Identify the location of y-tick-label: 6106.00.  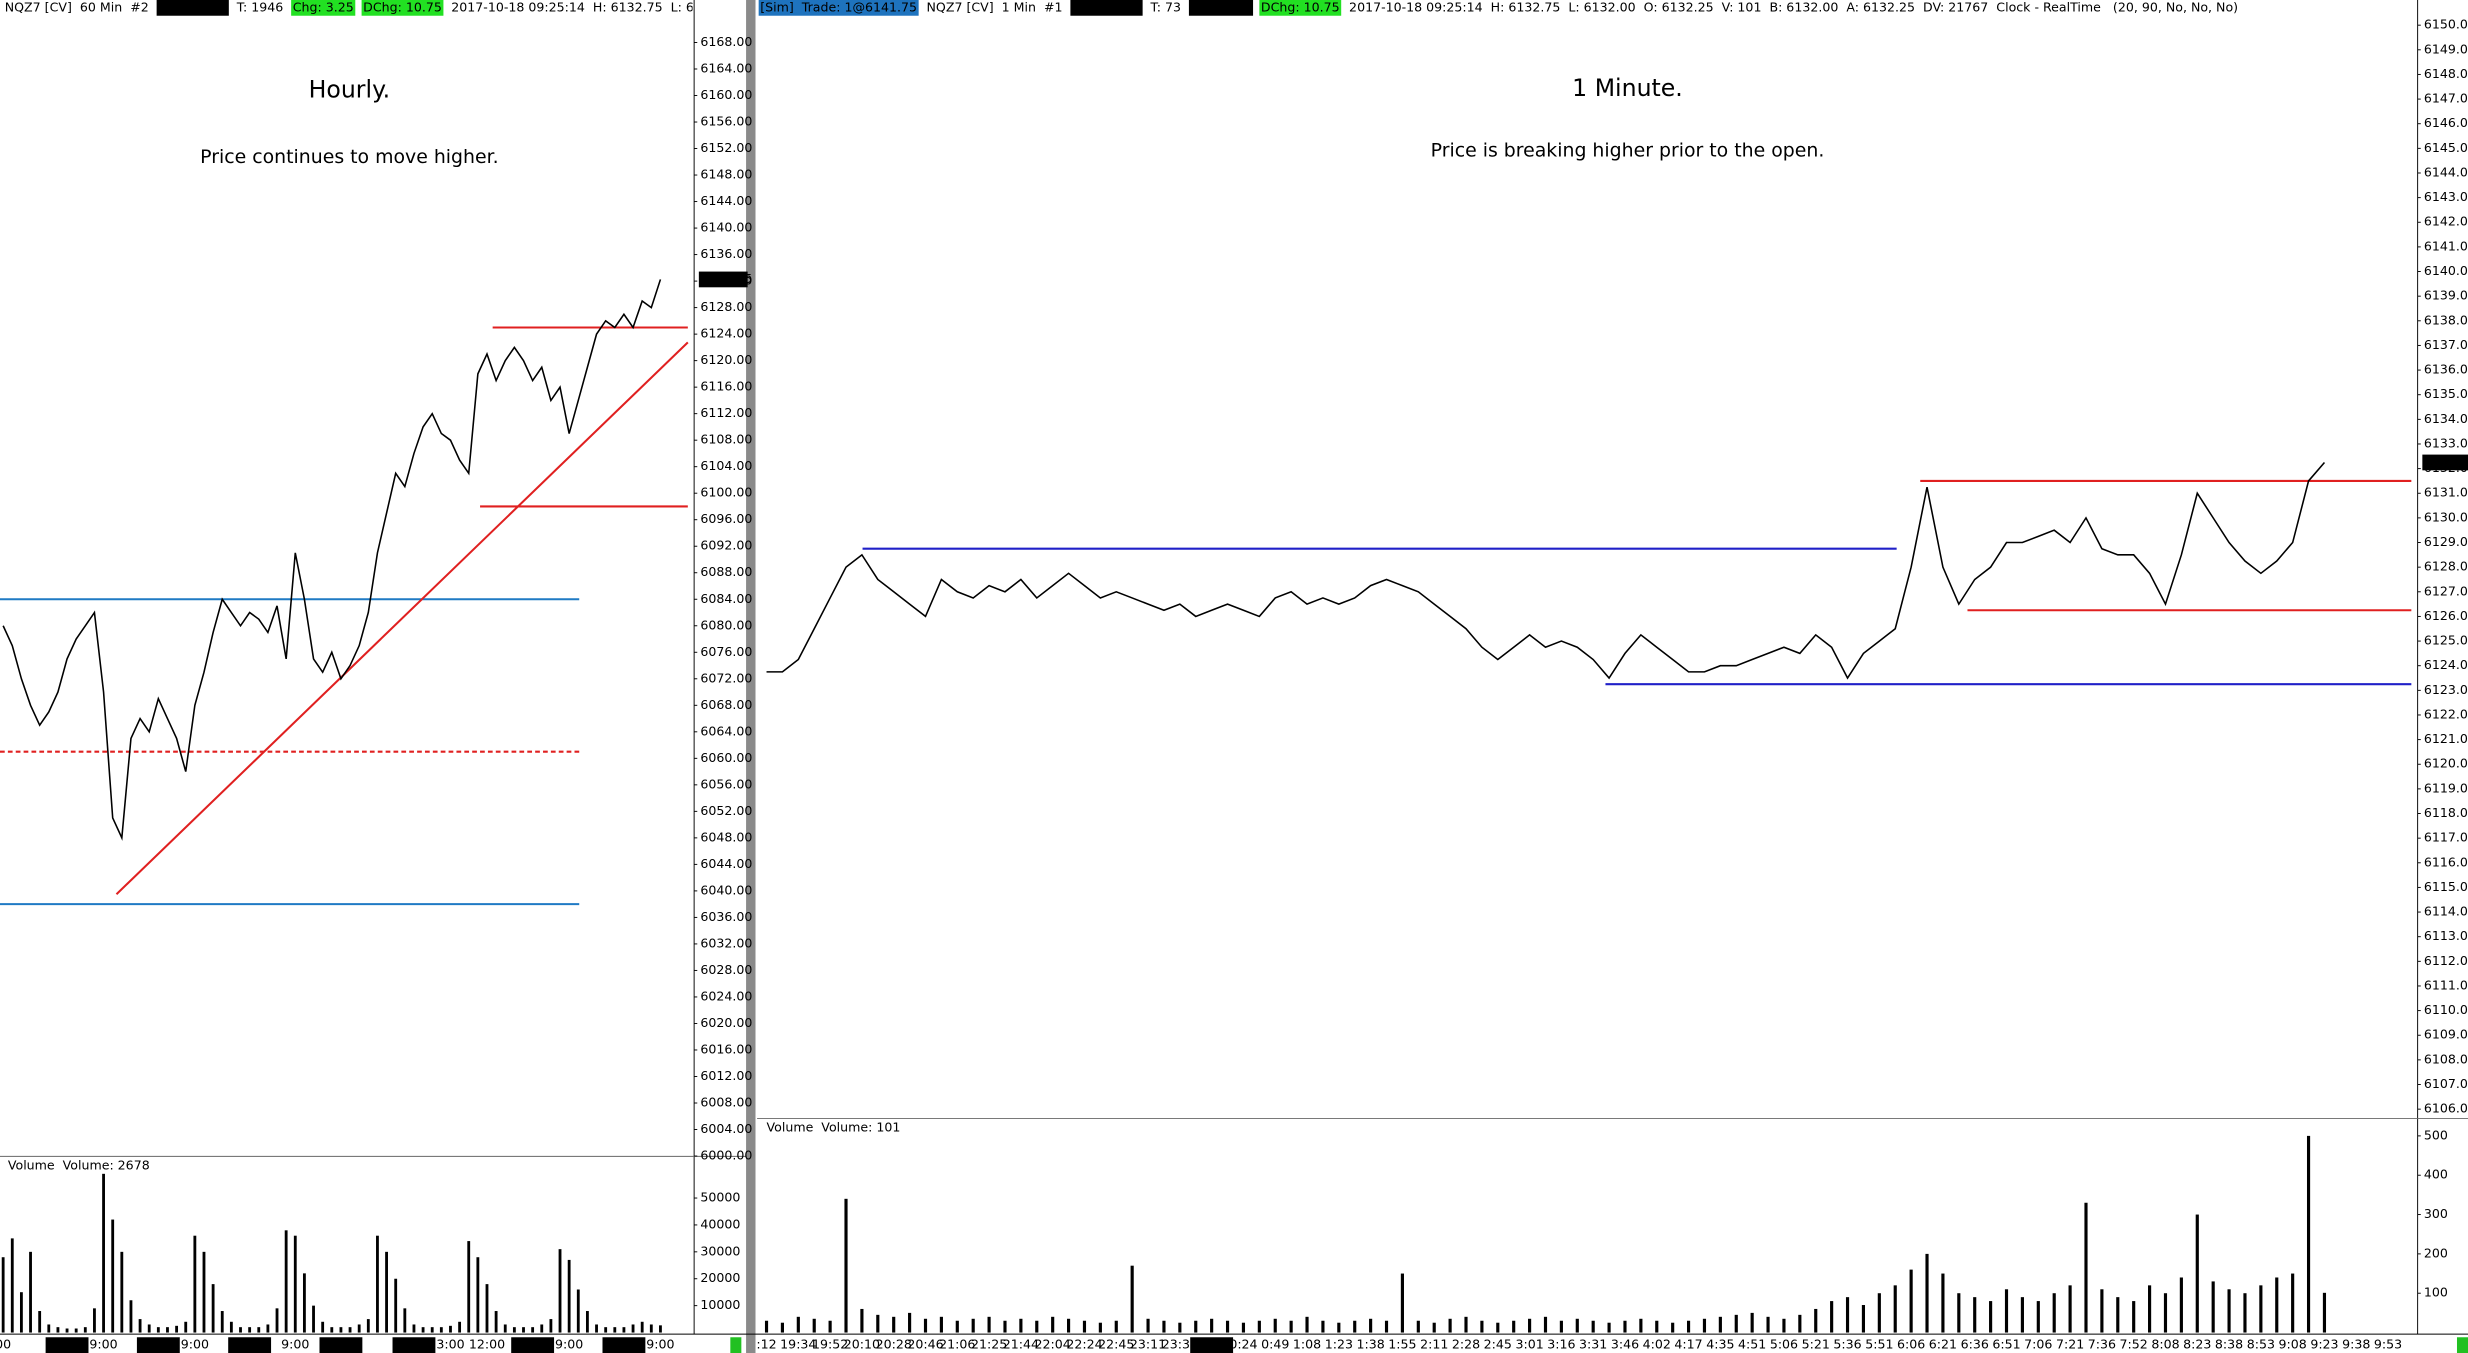
(2446, 1108).